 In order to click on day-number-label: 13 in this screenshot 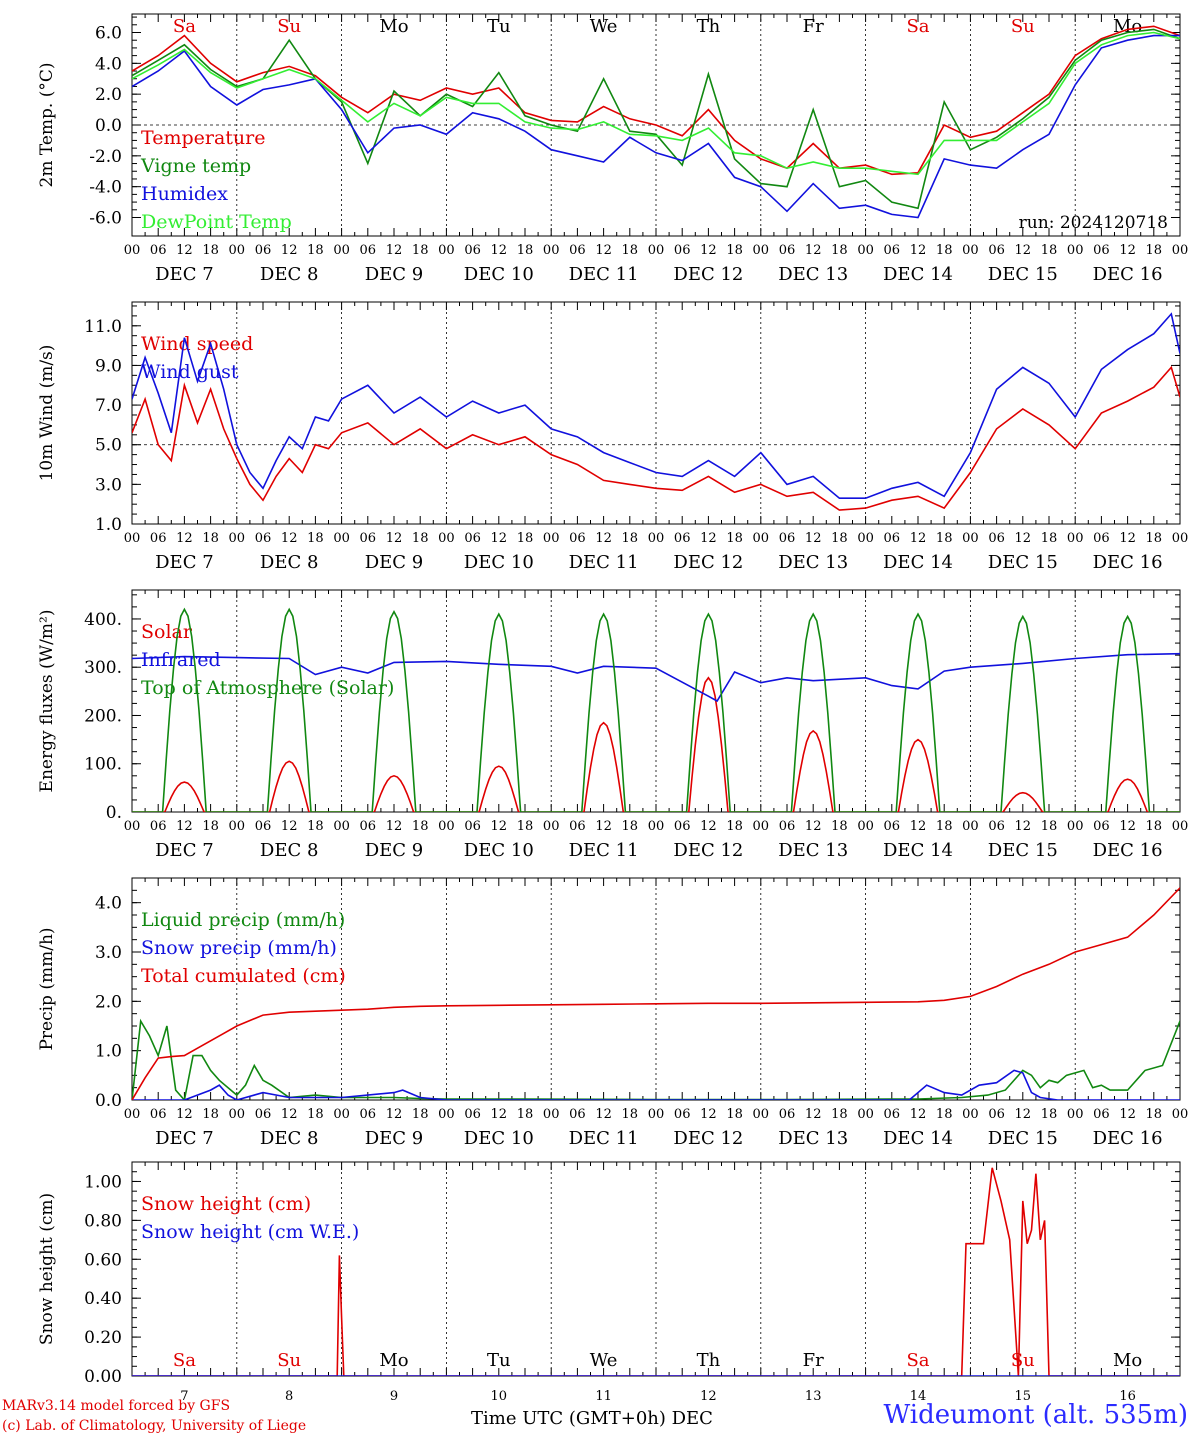, I will do `click(813, 1396)`.